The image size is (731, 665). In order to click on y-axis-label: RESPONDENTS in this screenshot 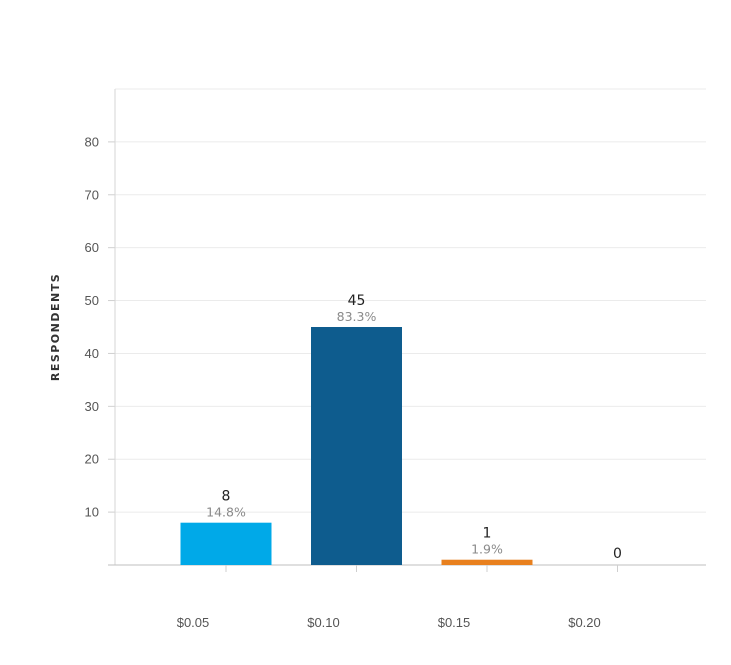, I will do `click(55, 327)`.